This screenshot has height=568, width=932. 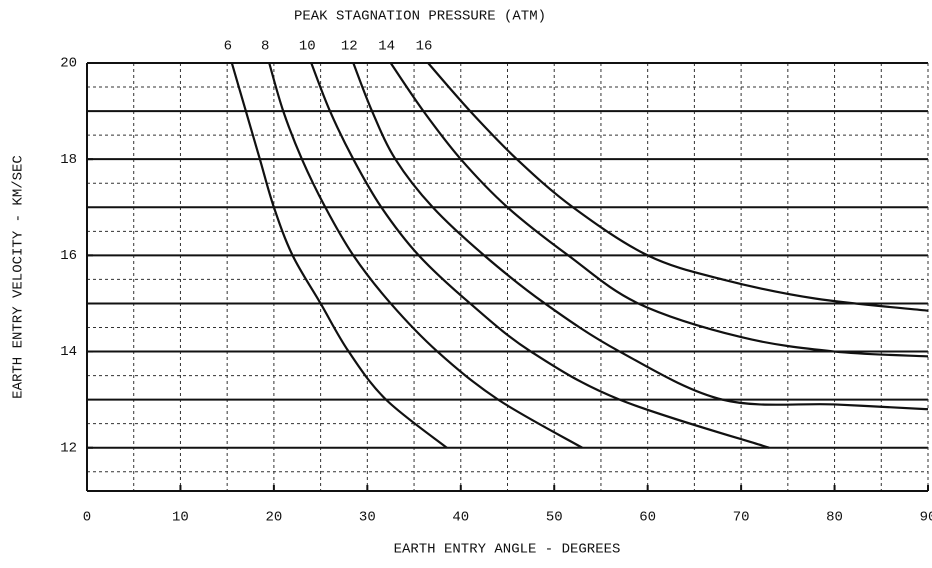 I want to click on y-axis-label: EARTH ENTRY VELOCITY - KM/SEC, so click(x=19, y=277).